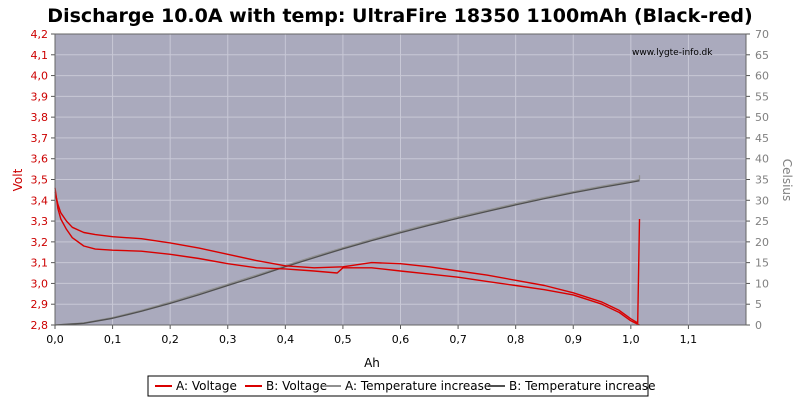  I want to click on watermark: www.lygte-info.dk, so click(672, 53).